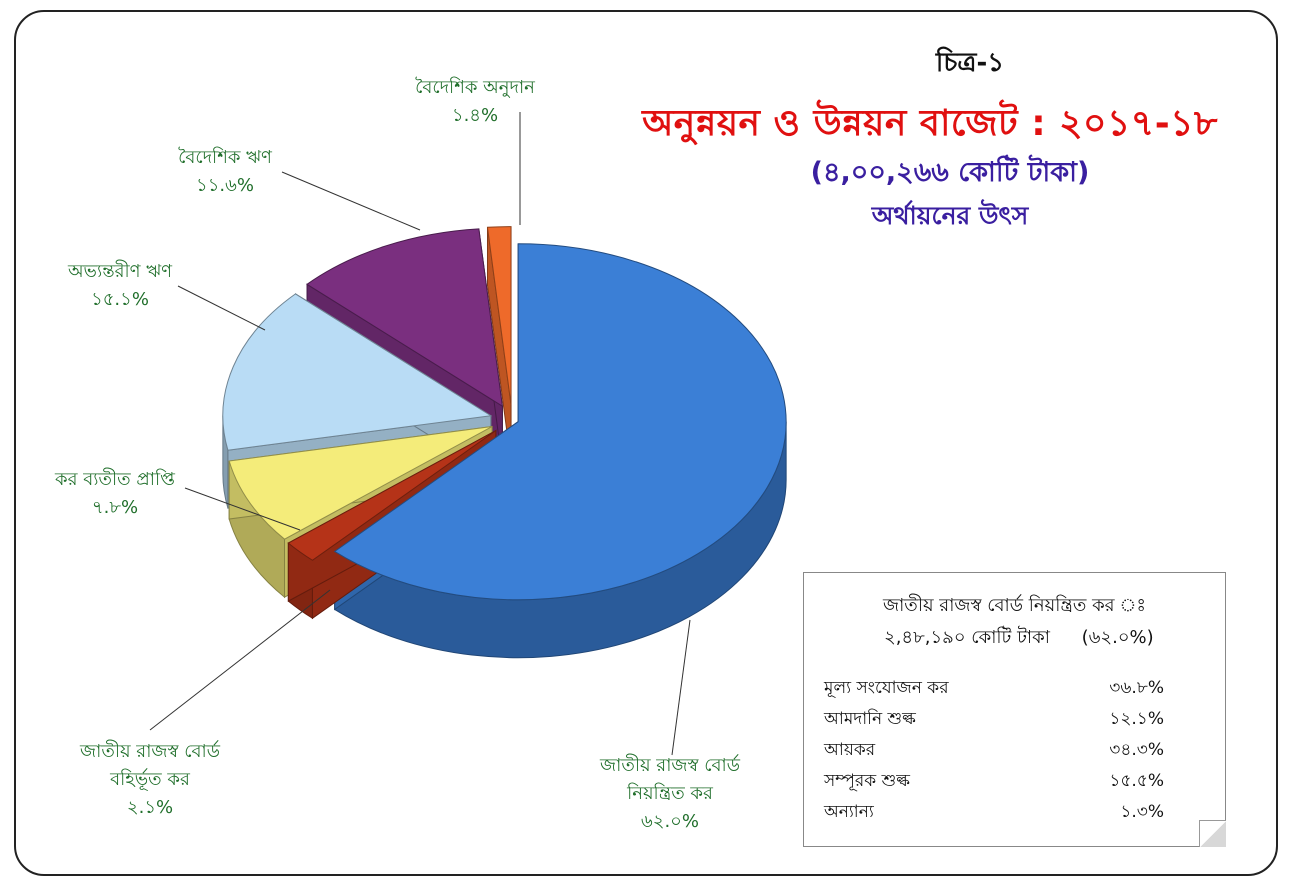 The height and width of the screenshot is (891, 1300). I want to click on box-total: ২,৪৮,১৯০ কোটি টাকা (৬২.০%), so click(1019, 638).